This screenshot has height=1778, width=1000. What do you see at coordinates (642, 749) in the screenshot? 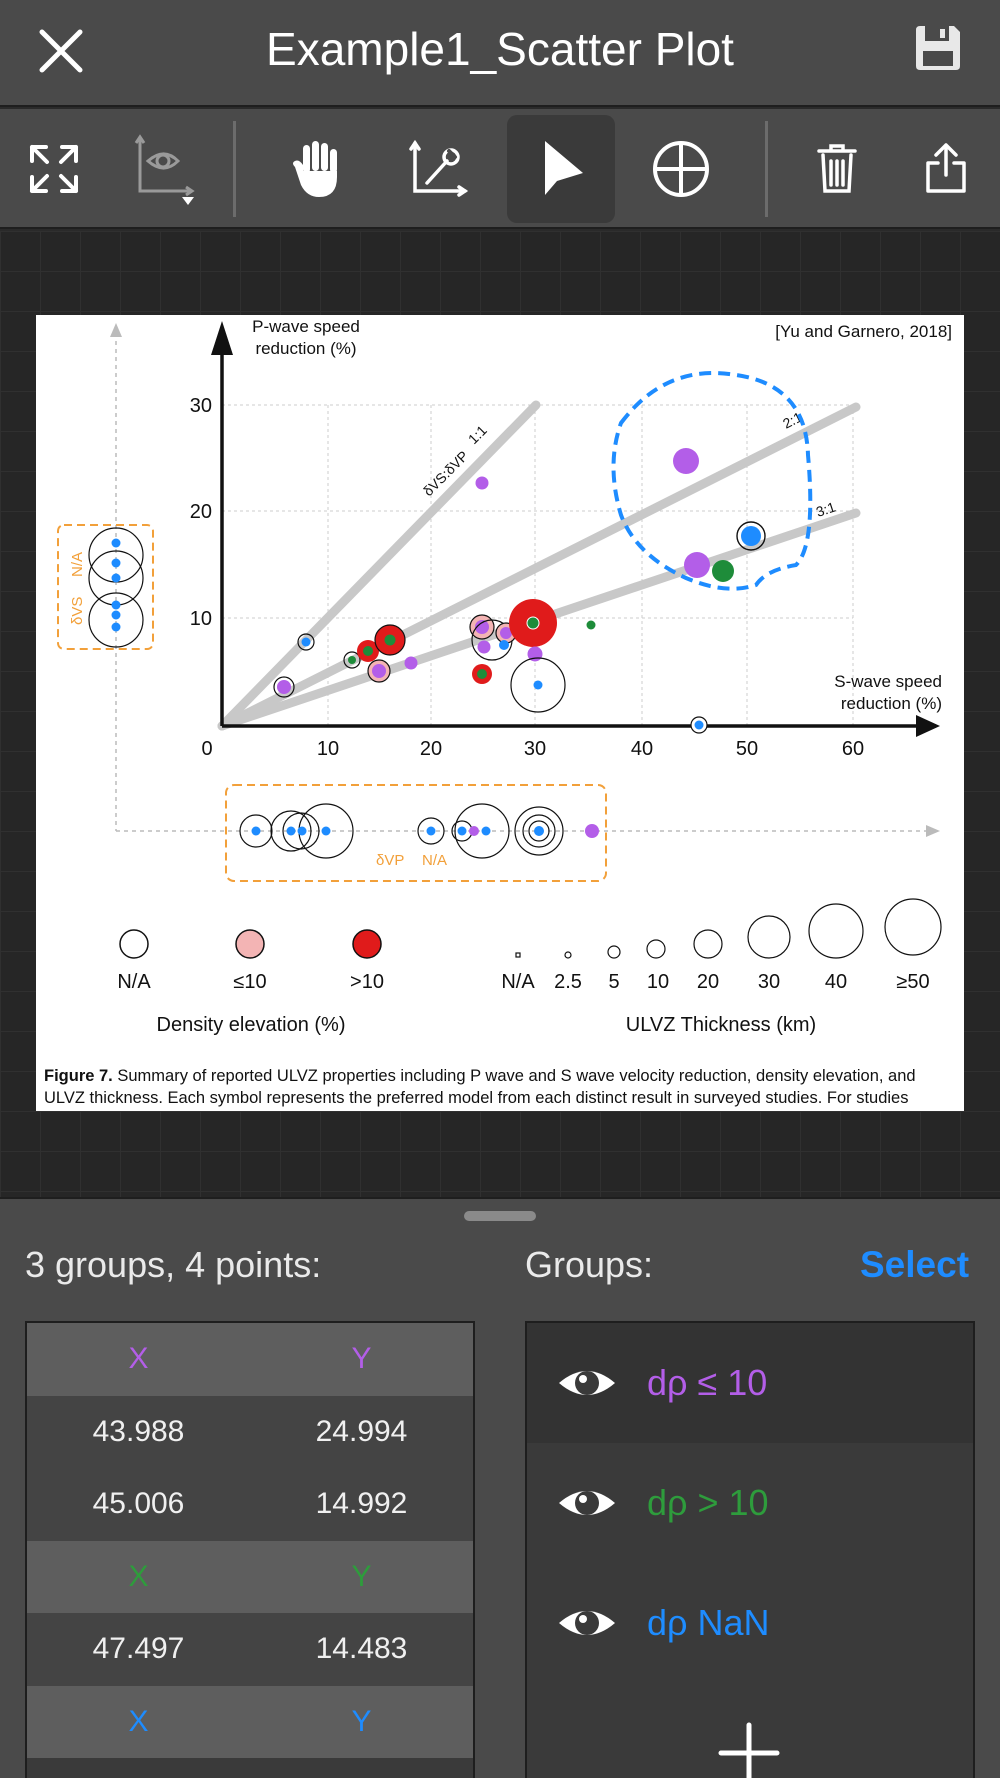
I see `x-tick-label: 40` at bounding box center [642, 749].